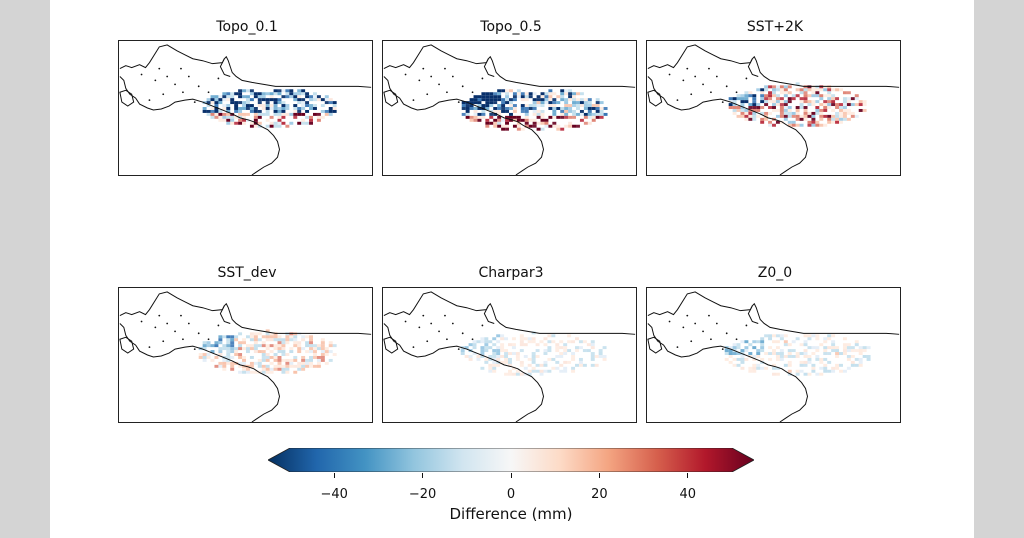 This screenshot has width=1024, height=538. Describe the element at coordinates (511, 514) in the screenshot. I see `colorbar-label: Difference (mm)` at that location.